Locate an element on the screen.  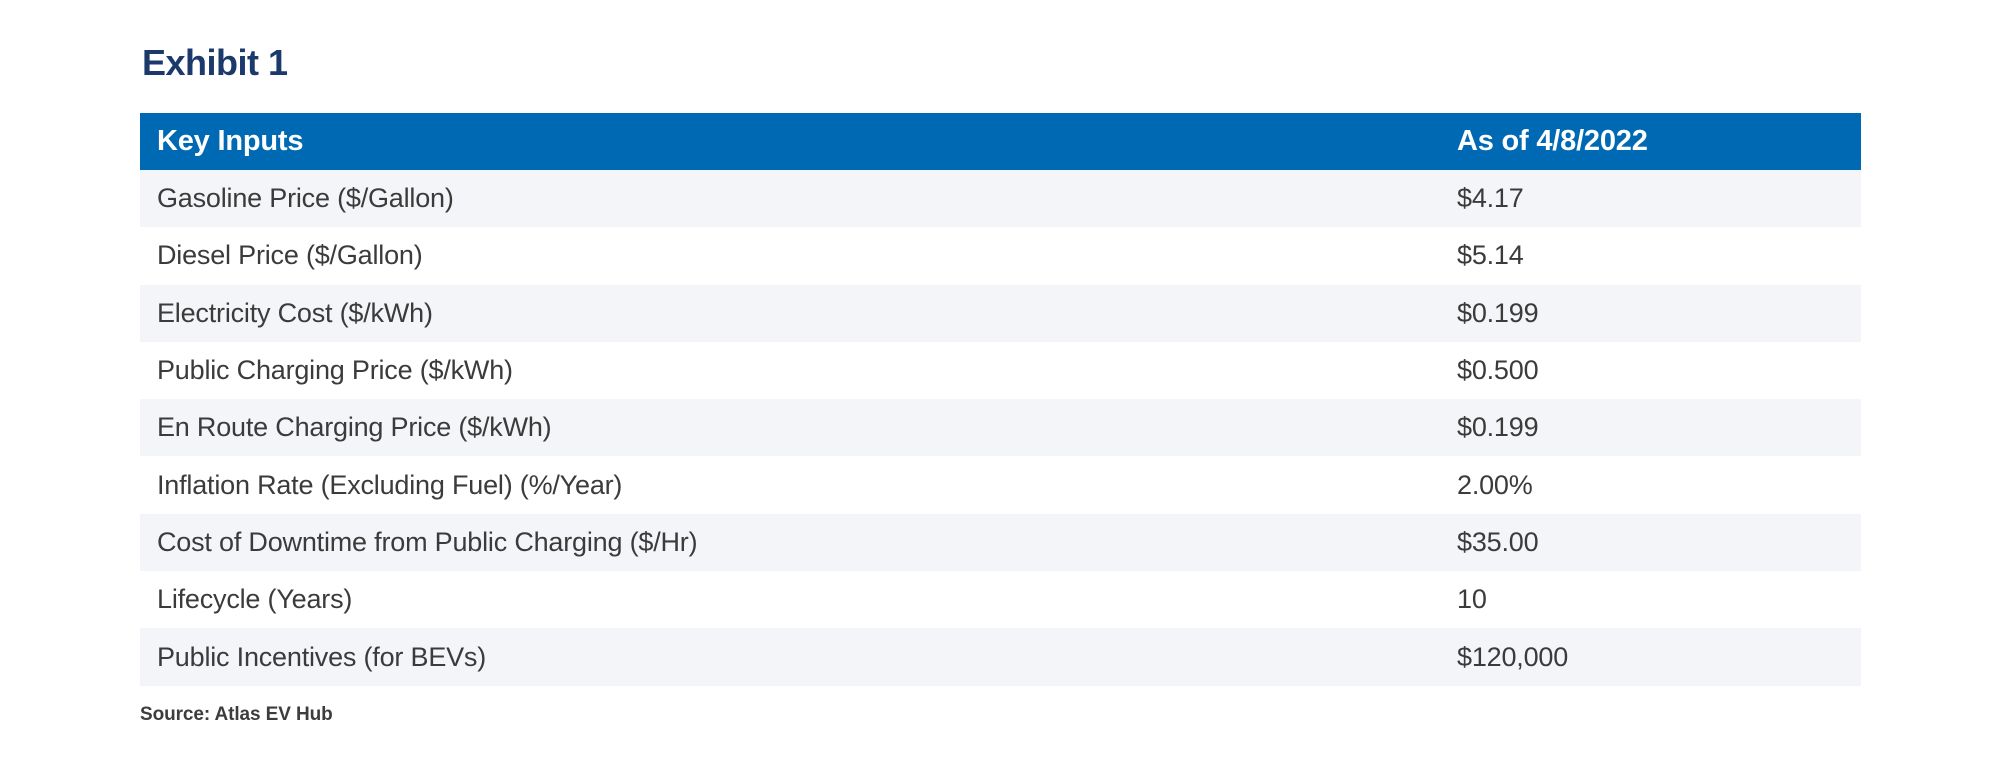
row-value: $35.00 is located at coordinates (1498, 541).